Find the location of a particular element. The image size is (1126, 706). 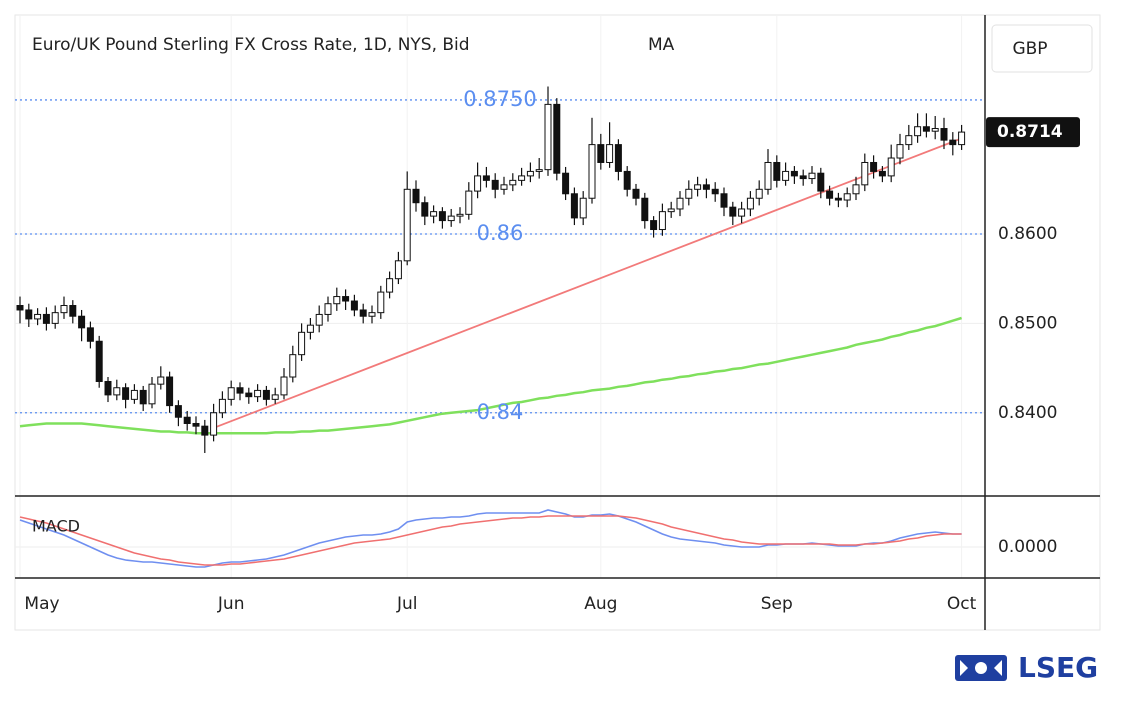

currency-box is located at coordinates (1042, 48).